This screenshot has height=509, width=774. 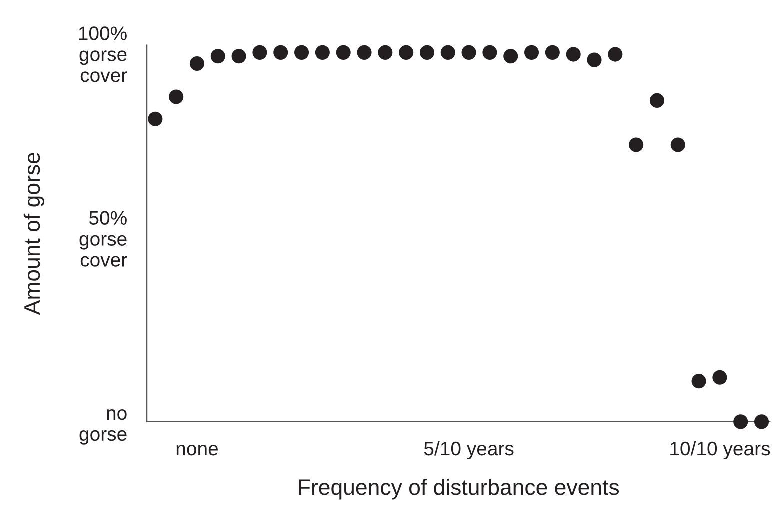 What do you see at coordinates (103, 427) in the screenshot?
I see `y-tick-label: no gorse` at bounding box center [103, 427].